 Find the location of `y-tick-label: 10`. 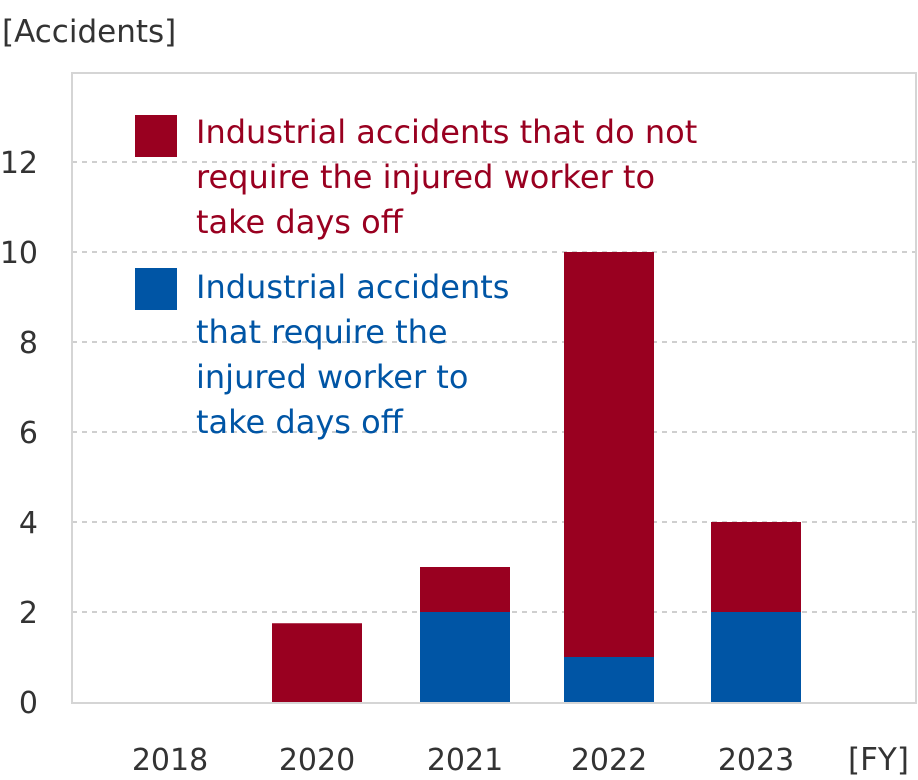

y-tick-label: 10 is located at coordinates (19, 253).